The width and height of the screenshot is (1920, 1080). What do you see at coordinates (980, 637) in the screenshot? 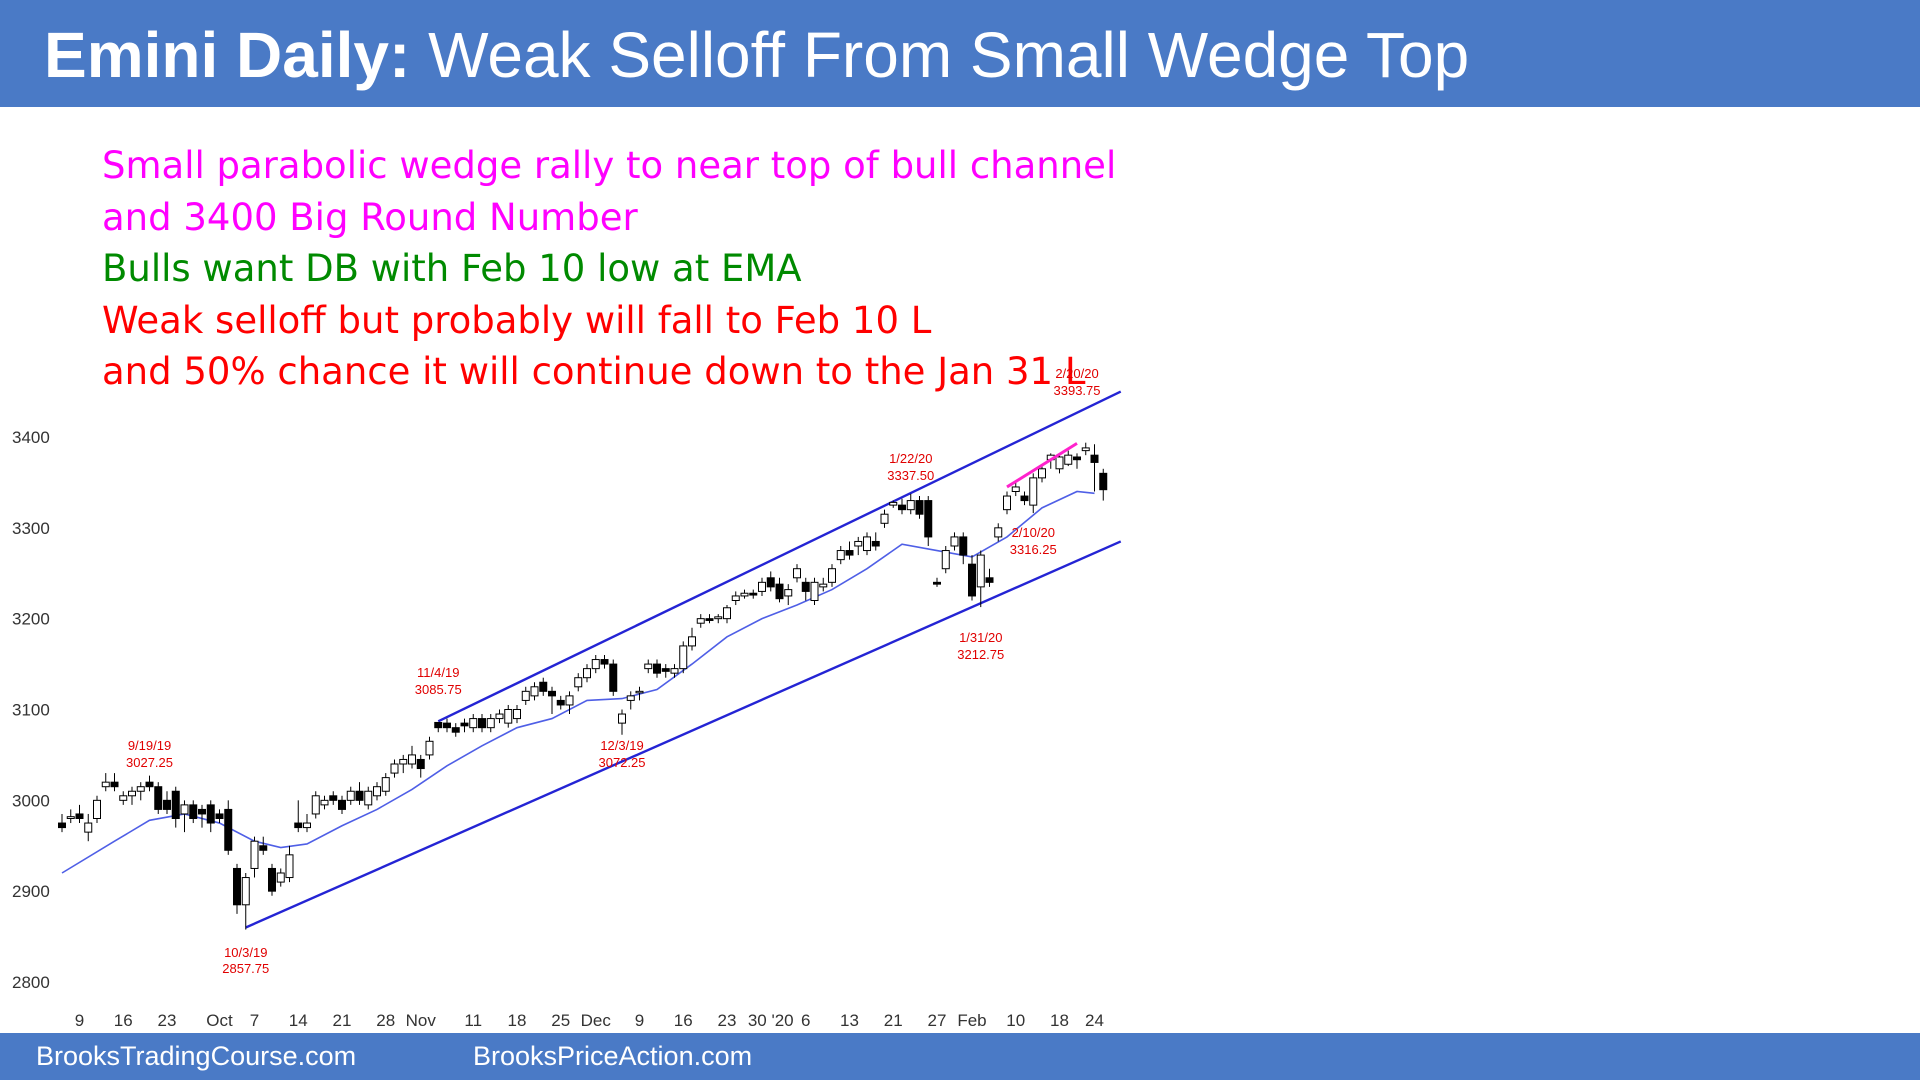
I see `annotation-date: 1/31/20` at bounding box center [980, 637].